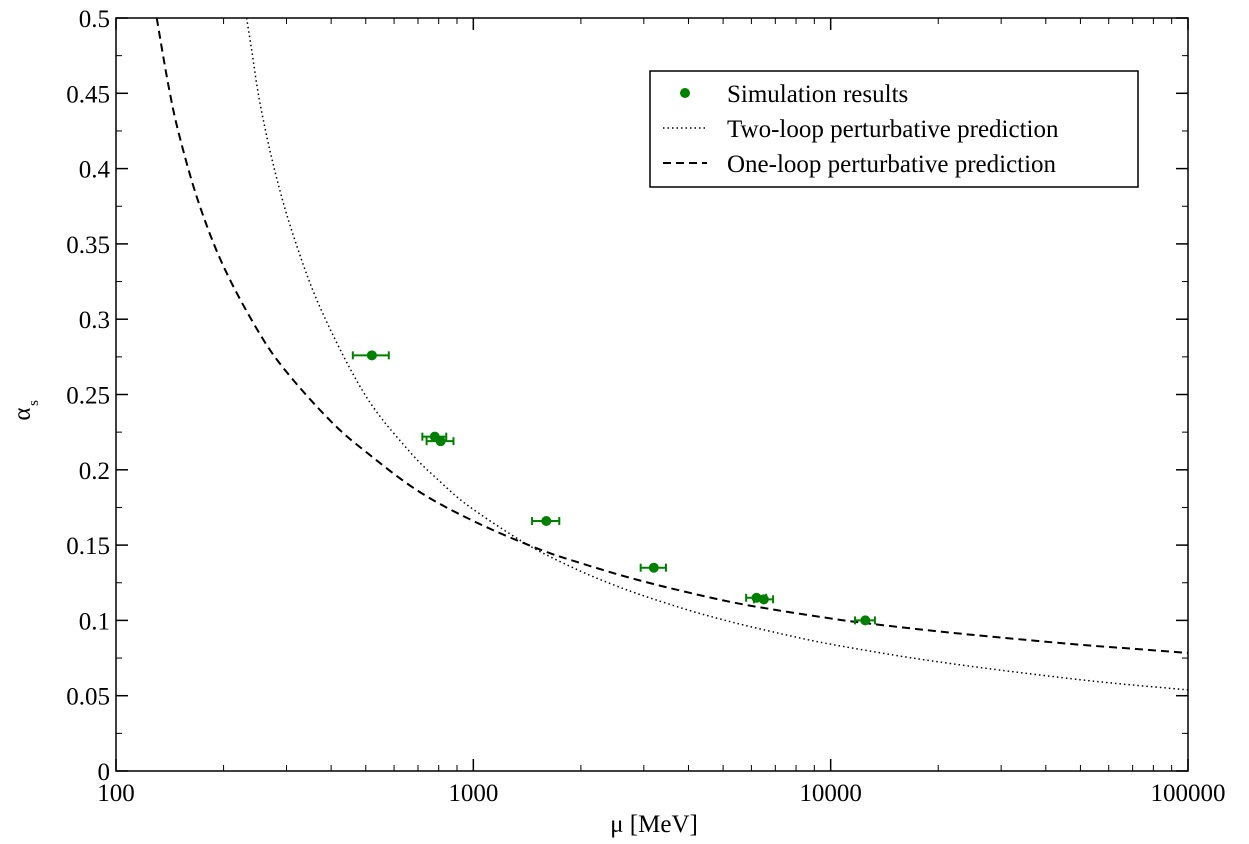  What do you see at coordinates (613, 488) in the screenshot?
I see `data-points` at bounding box center [613, 488].